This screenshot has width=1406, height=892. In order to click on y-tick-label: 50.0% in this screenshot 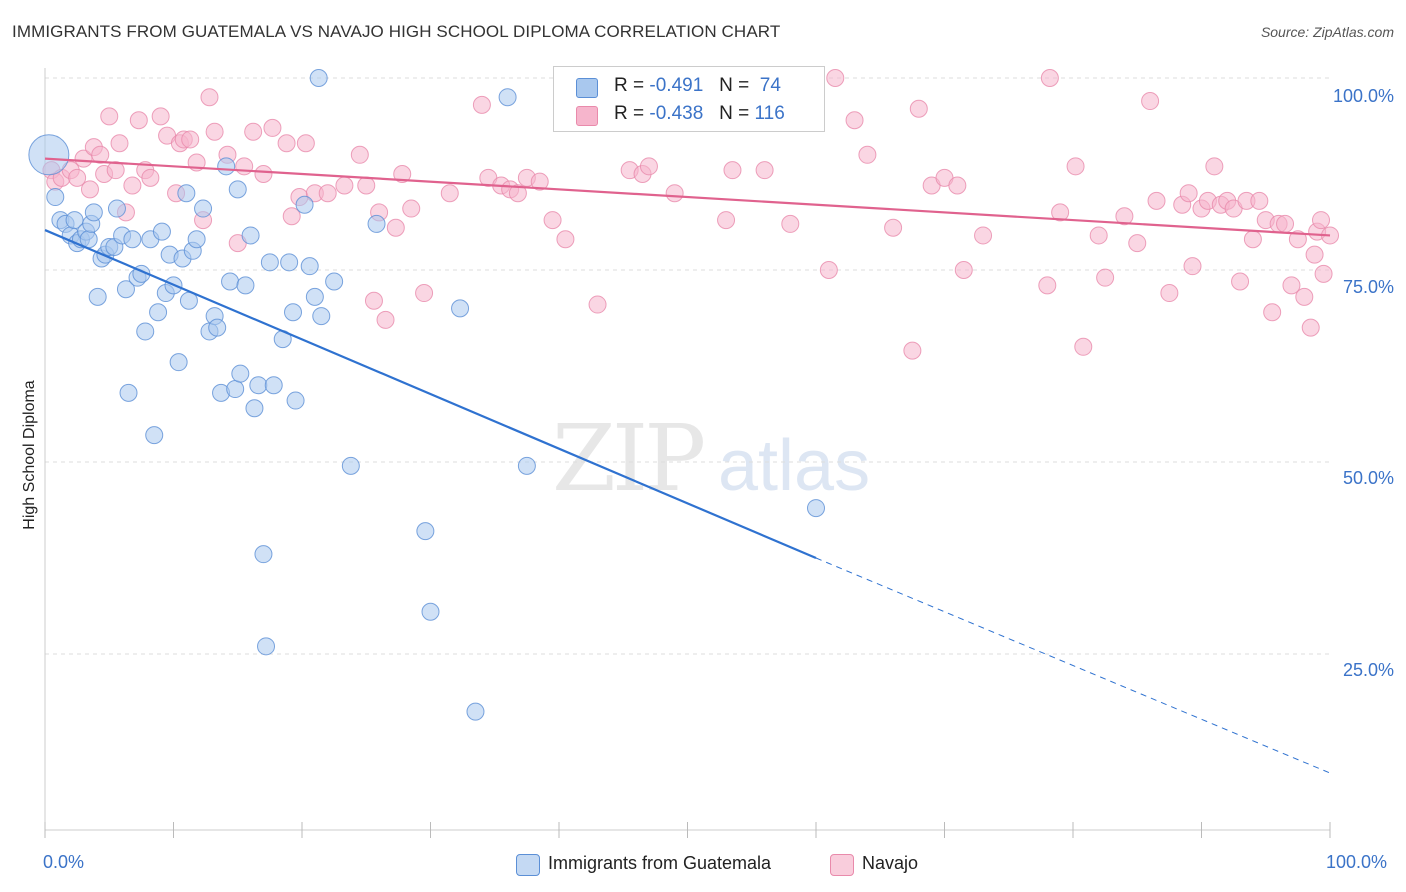, I will do `click(1368, 478)`.